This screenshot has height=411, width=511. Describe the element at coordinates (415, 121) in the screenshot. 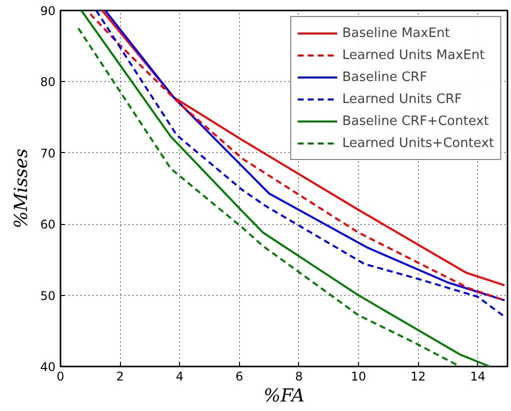

I see `legend-label: Baseline CRF+Context` at that location.